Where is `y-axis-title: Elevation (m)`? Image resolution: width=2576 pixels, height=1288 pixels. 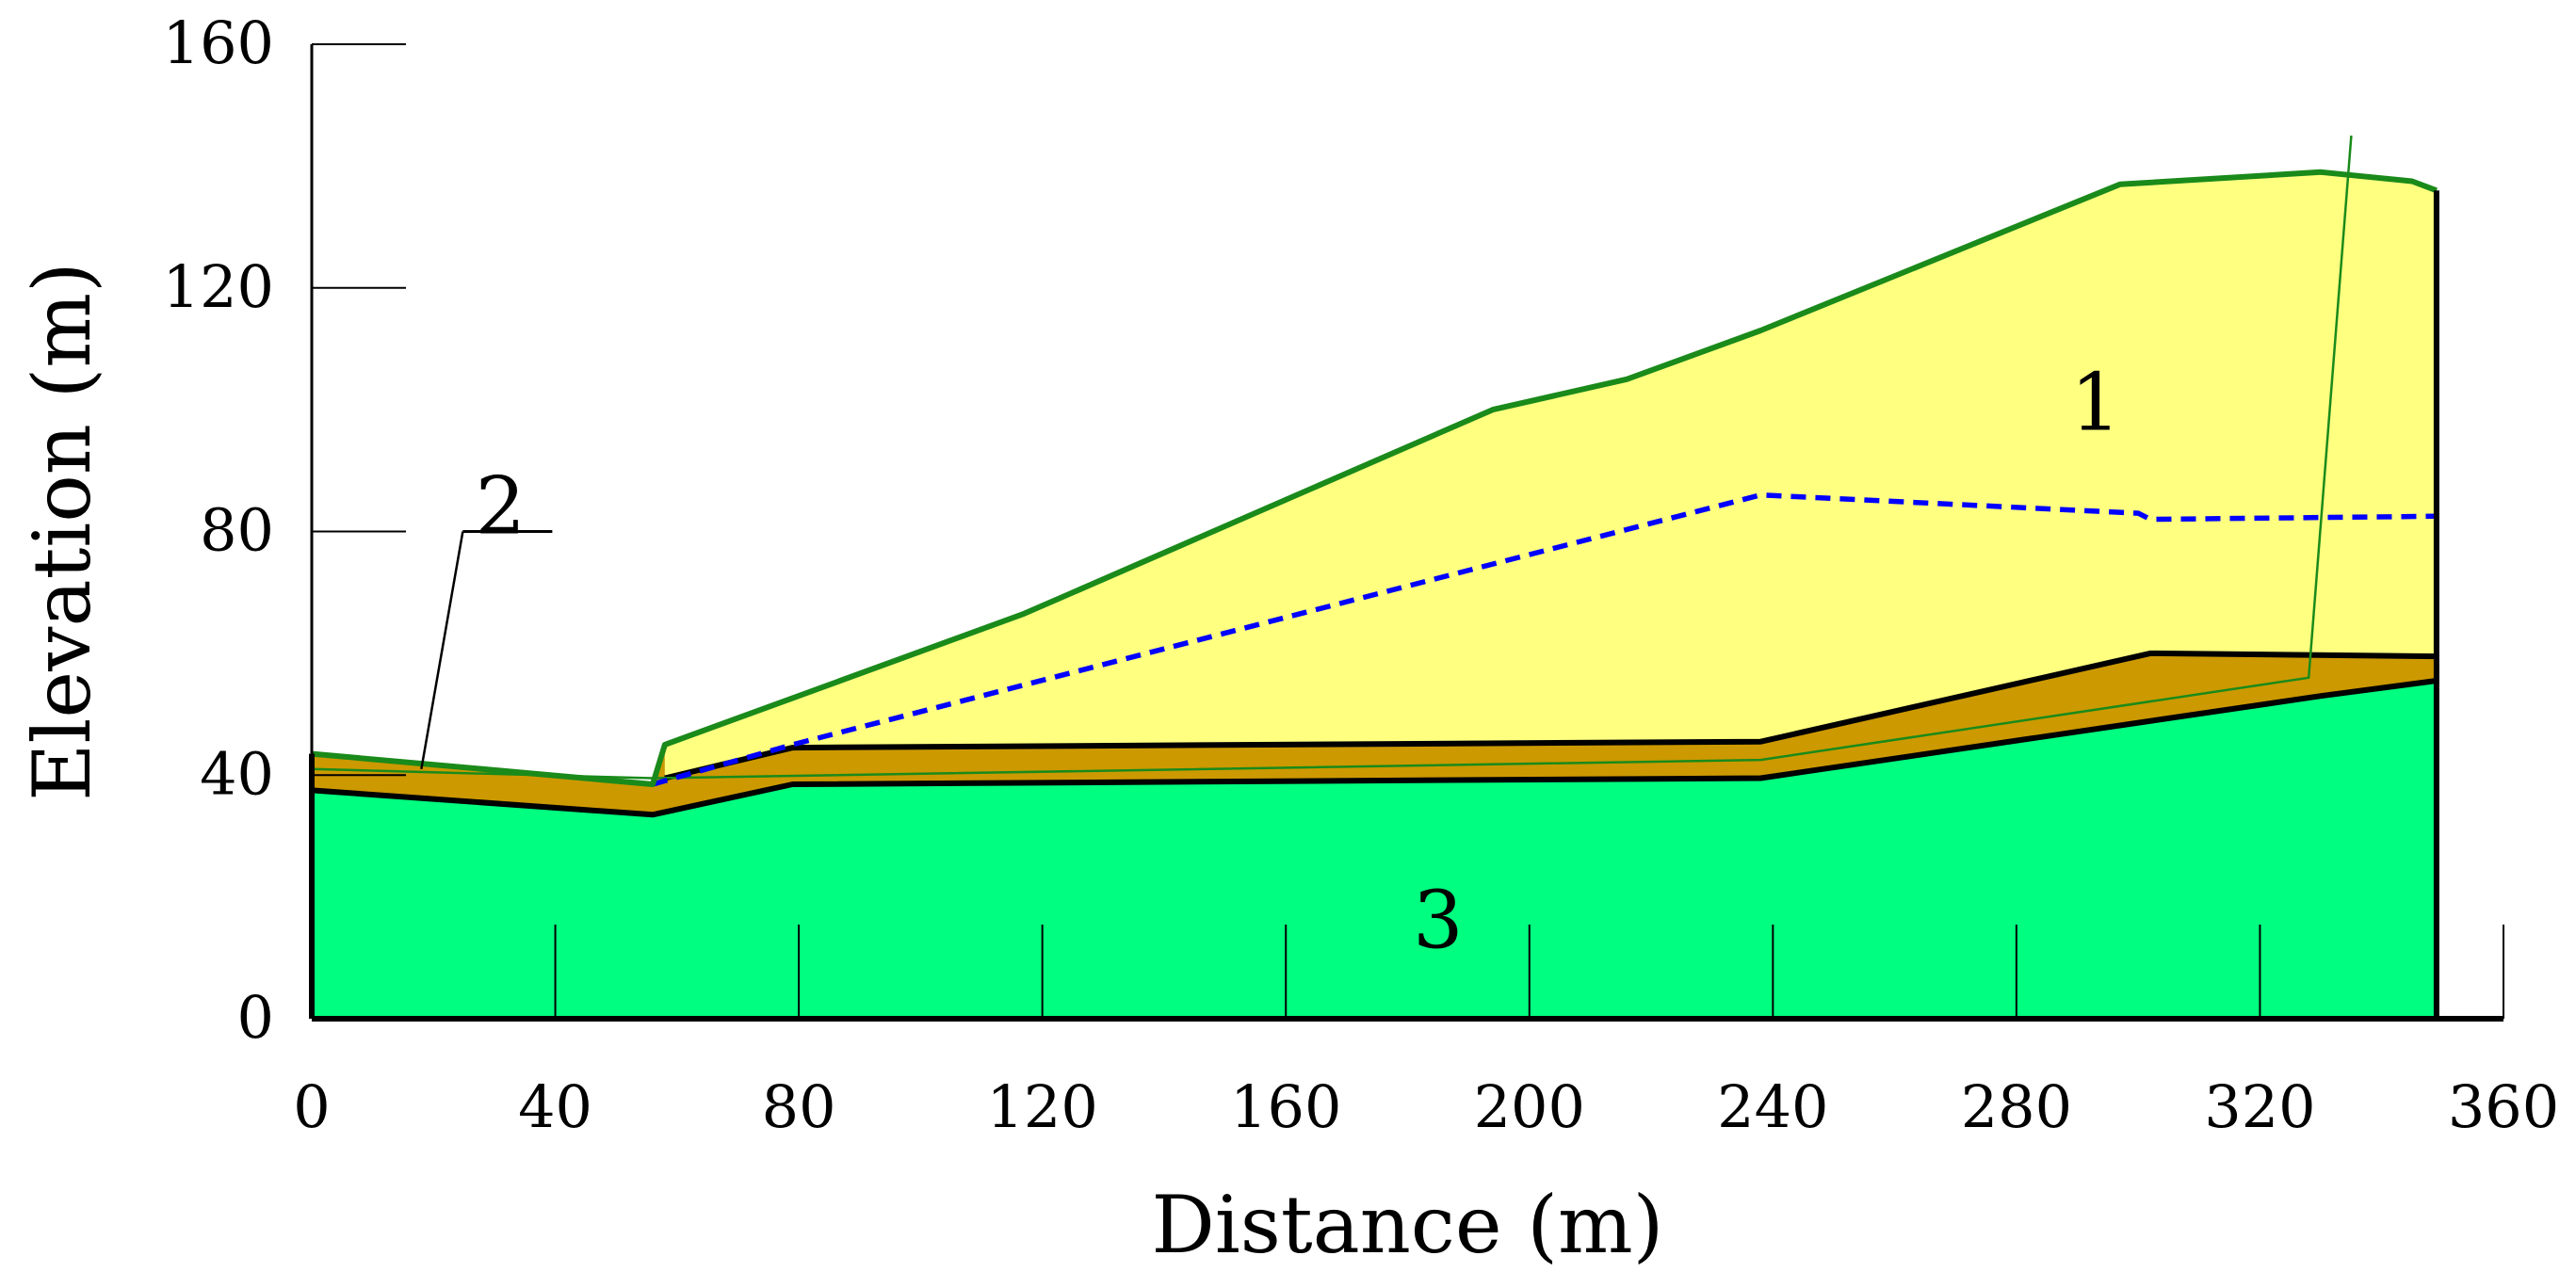 y-axis-title: Elevation (m) is located at coordinates (62, 531).